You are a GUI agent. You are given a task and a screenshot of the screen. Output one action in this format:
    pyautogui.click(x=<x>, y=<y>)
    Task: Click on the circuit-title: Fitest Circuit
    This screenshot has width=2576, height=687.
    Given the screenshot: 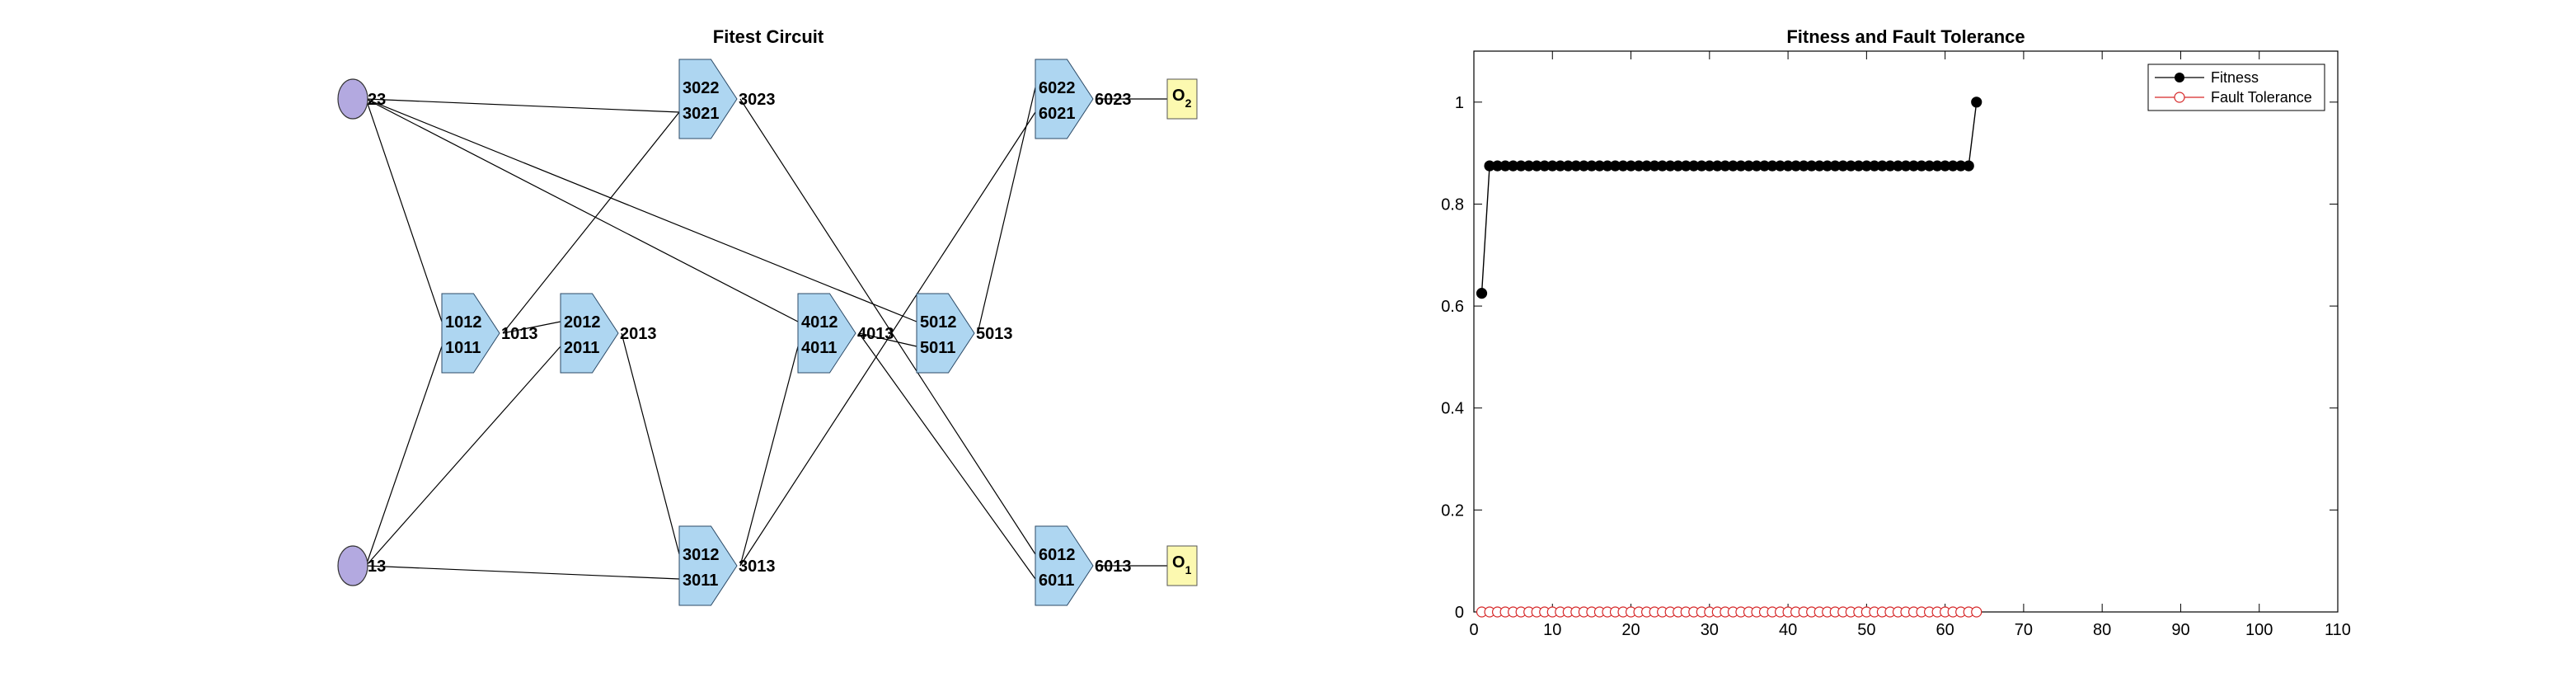 What is the action you would take?
    pyautogui.click(x=769, y=36)
    